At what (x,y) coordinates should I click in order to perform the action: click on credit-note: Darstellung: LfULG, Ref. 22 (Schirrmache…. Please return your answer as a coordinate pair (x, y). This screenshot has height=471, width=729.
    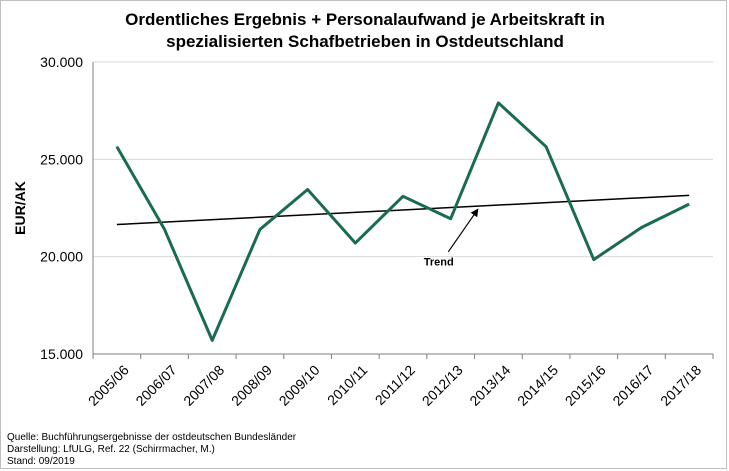
    Looking at the image, I should click on (111, 449).